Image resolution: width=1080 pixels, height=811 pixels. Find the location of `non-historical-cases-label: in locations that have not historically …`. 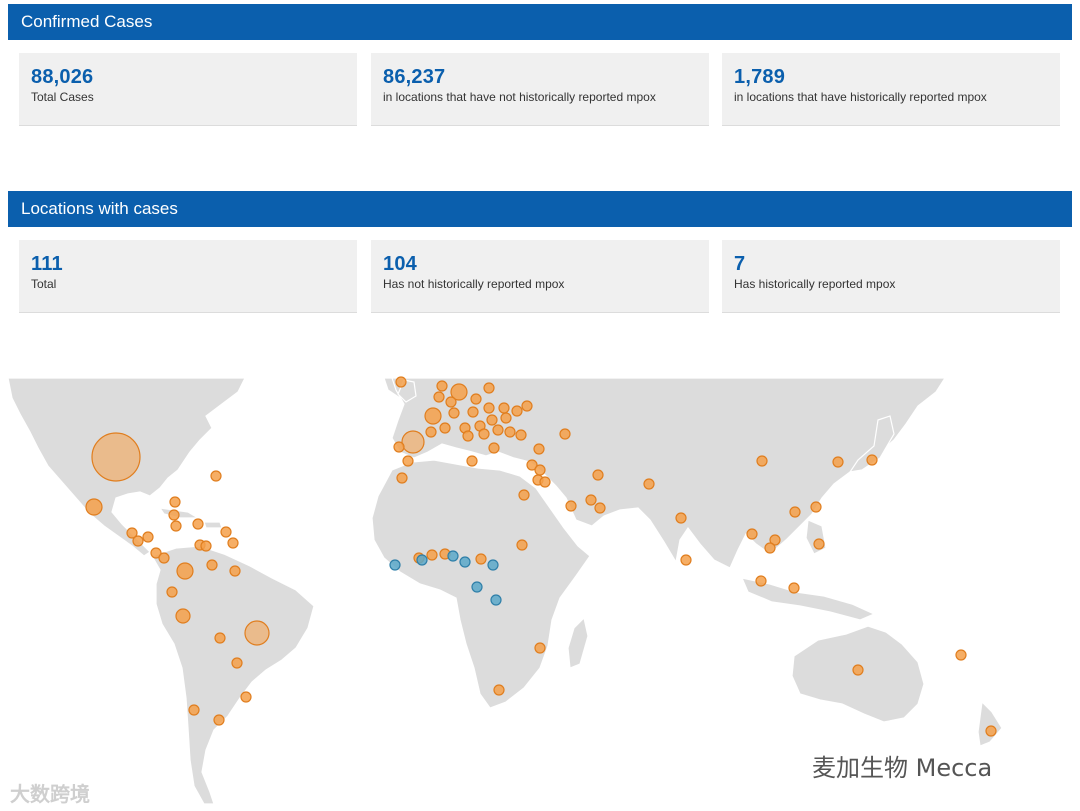

non-historical-cases-label: in locations that have not historically … is located at coordinates (519, 97).